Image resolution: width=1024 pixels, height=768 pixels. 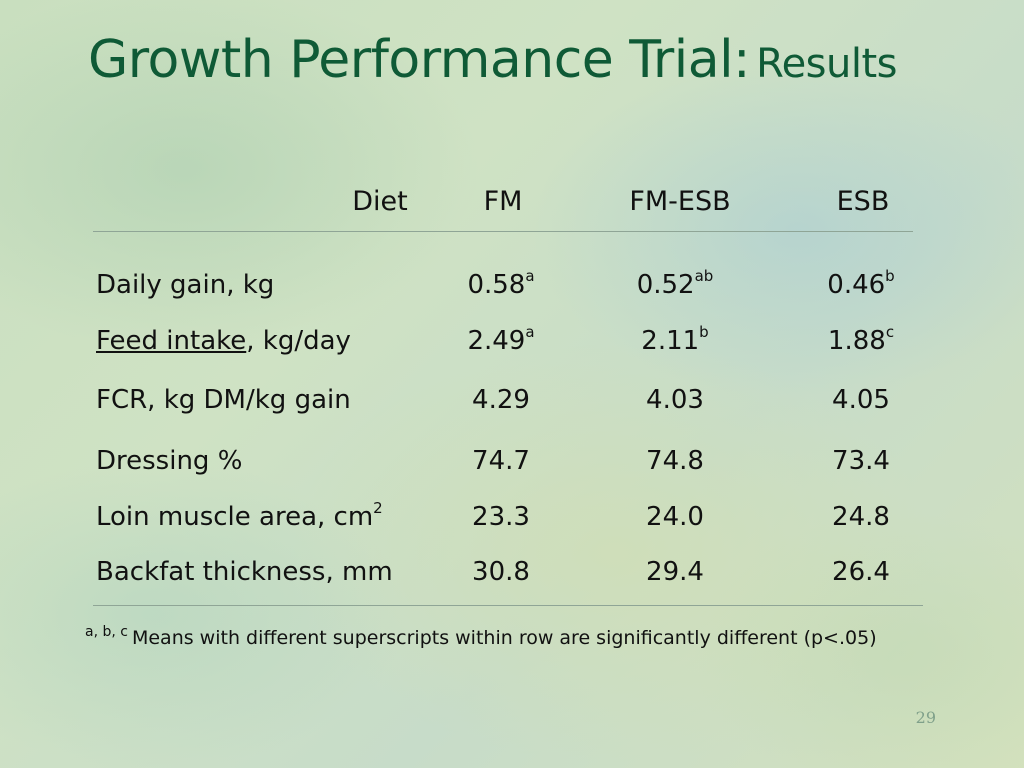 I want to click on table-cell: 4.29, so click(x=501, y=400).